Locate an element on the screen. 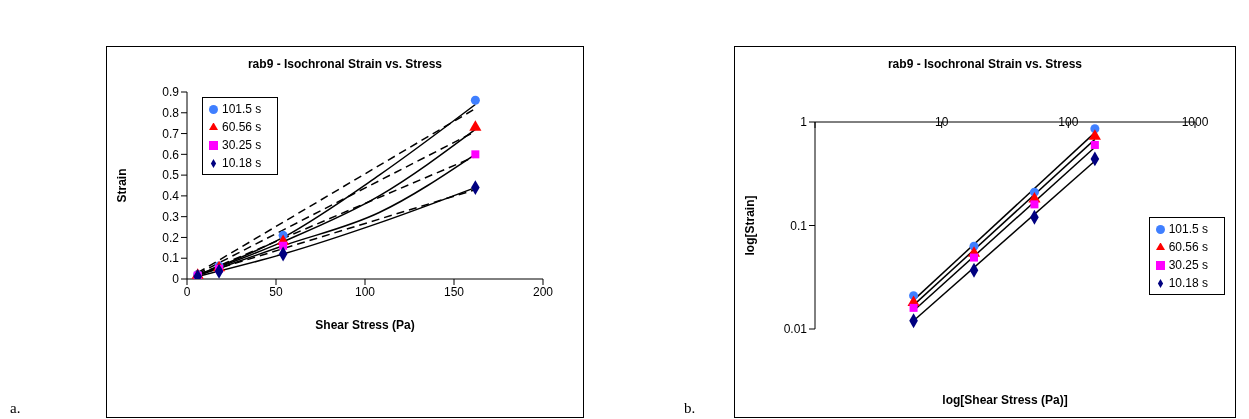  x-axis-title: Shear Stress (Pa) is located at coordinates (365, 325).